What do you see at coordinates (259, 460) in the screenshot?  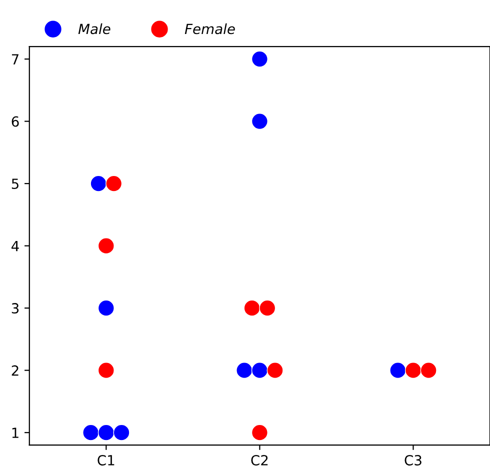 I see `x-tick-label: C2` at bounding box center [259, 460].